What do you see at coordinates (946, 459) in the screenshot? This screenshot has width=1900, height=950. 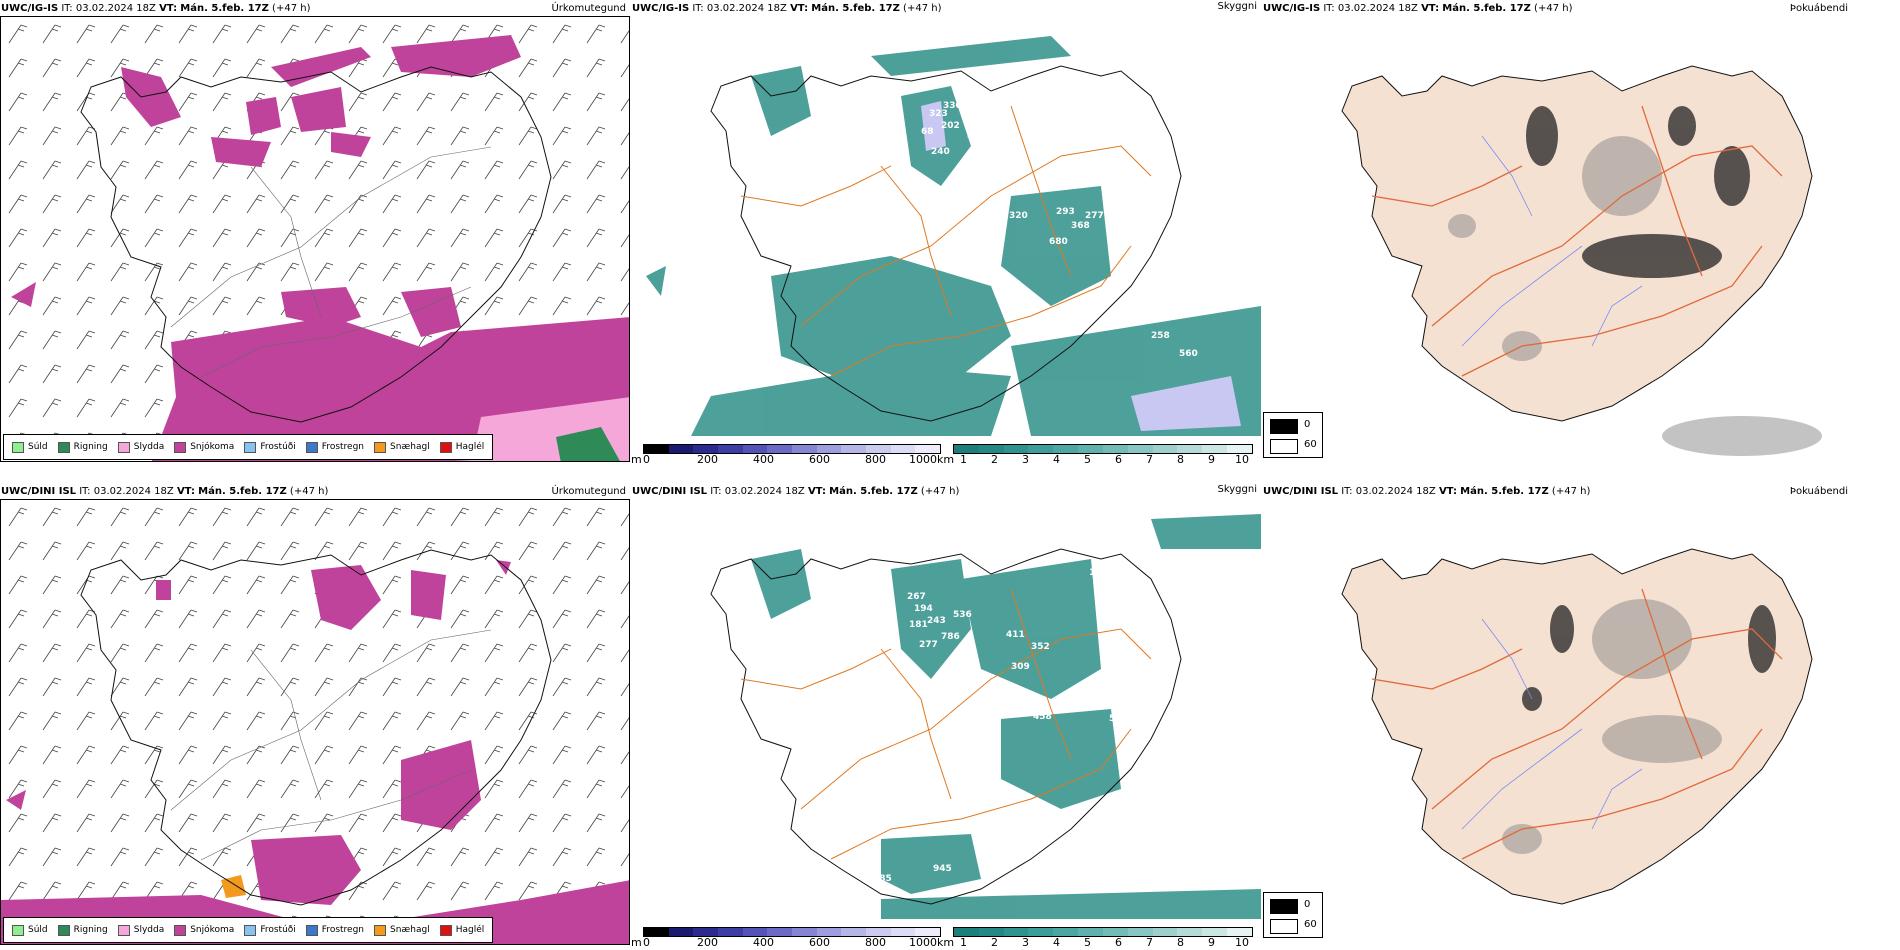 I see `colorbar-unit-km: km` at bounding box center [946, 459].